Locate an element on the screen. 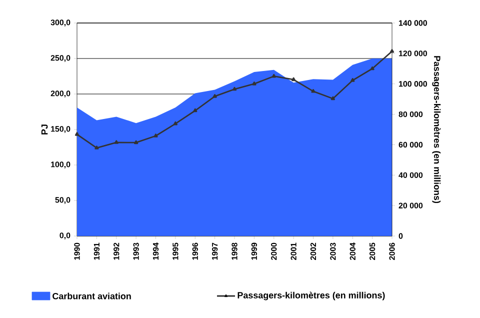 This screenshot has height=318, width=480. y2-axis-title: Passagers-kilomètres (en millions) is located at coordinates (436, 130).